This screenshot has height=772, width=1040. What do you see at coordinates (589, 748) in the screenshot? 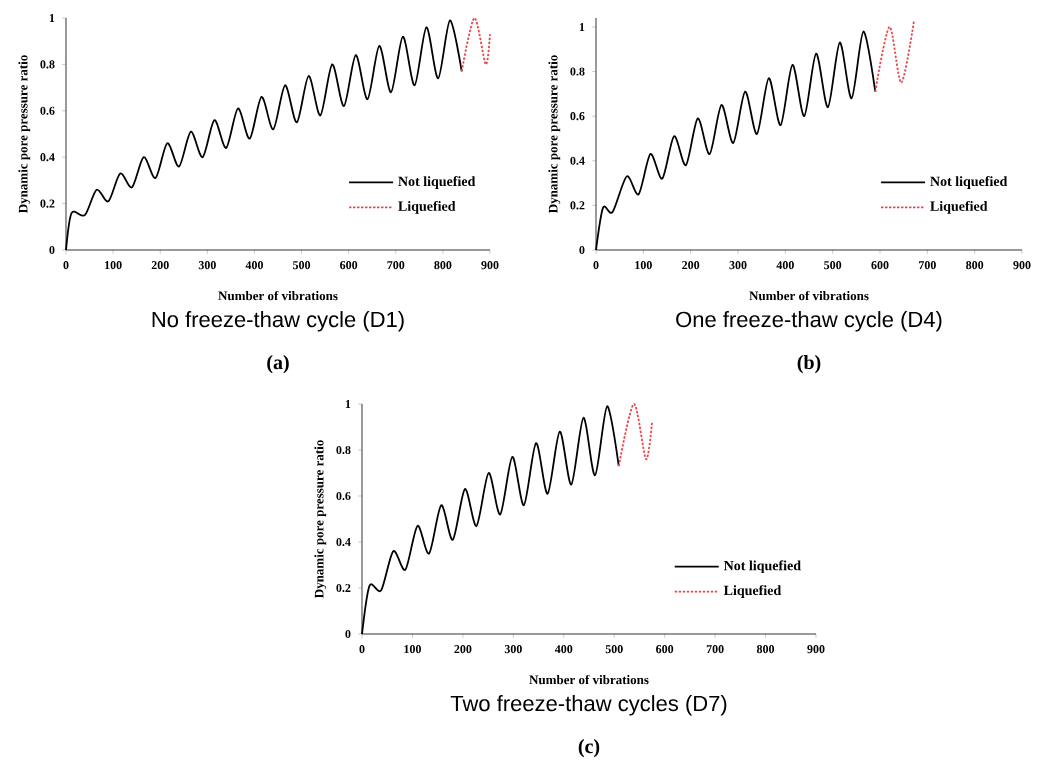
I see `text: (c)` at bounding box center [589, 748].